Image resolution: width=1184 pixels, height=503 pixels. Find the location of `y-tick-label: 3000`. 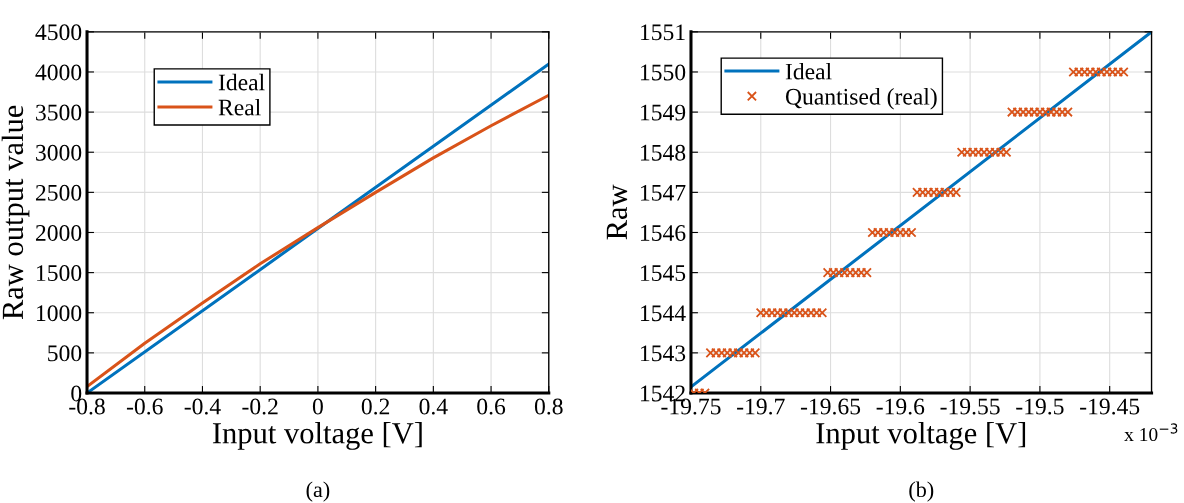

y-tick-label: 3000 is located at coordinates (59, 152).